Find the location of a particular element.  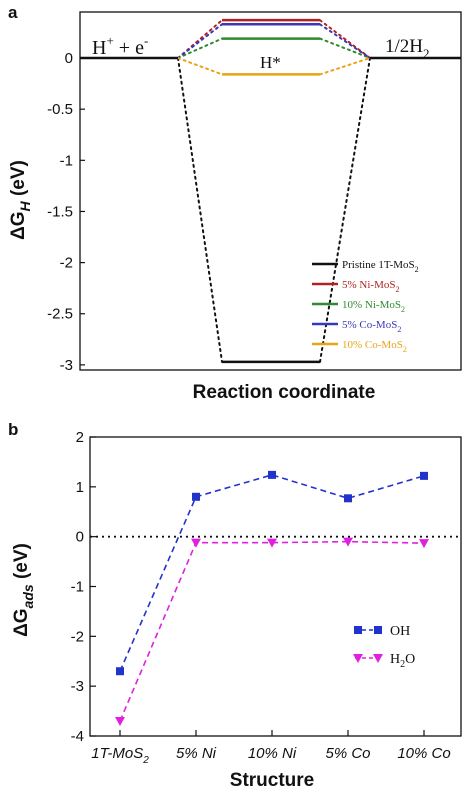

panel-a-y-ticks: 0 -0.5 -1 -1.5 -2 -2.5 -3 is located at coordinates (66, 212).